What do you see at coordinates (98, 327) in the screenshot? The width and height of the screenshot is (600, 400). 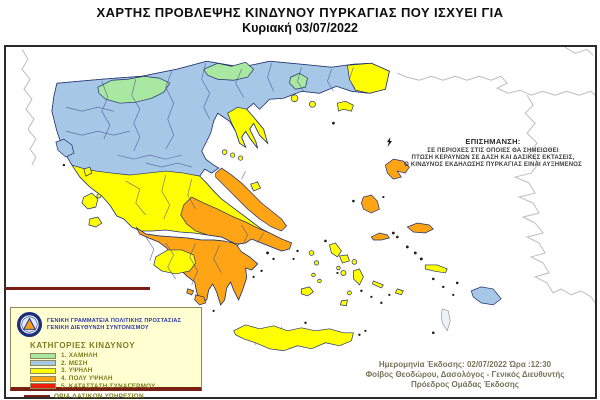 I see `legend-org-line2: ΓΕΝΙΚΗ ΔΙΕΥΘΥΝΣΗ ΣΥΝΤΟΝΙΣΜΟΥ` at bounding box center [98, 327].